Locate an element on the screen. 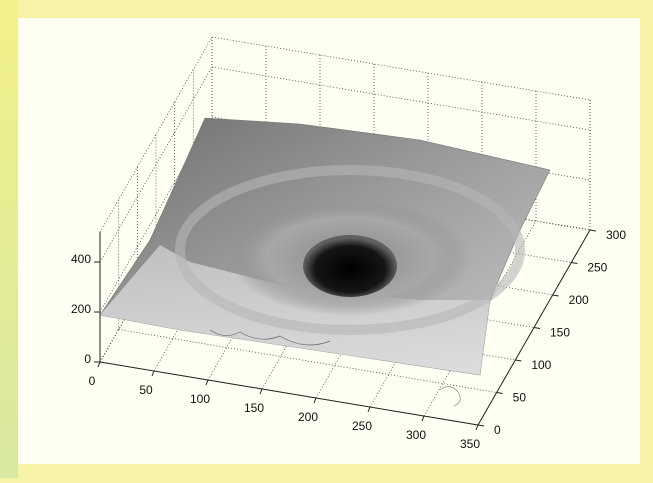 This screenshot has height=483, width=653. y-tick-label: 200 is located at coordinates (579, 300).